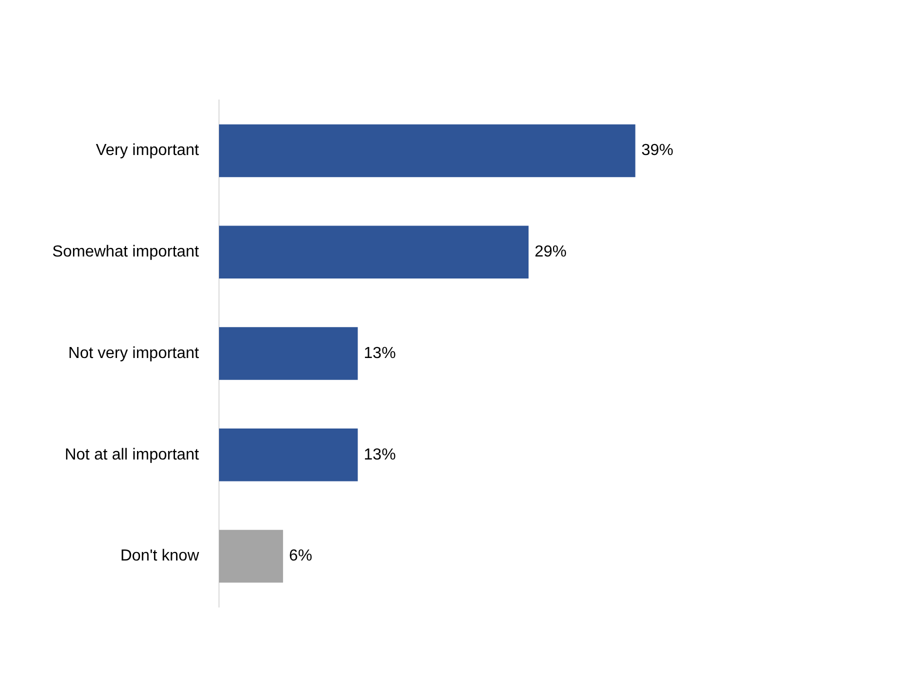 The height and width of the screenshot is (675, 900). What do you see at coordinates (550, 252) in the screenshot?
I see `data-label: 29%` at bounding box center [550, 252].